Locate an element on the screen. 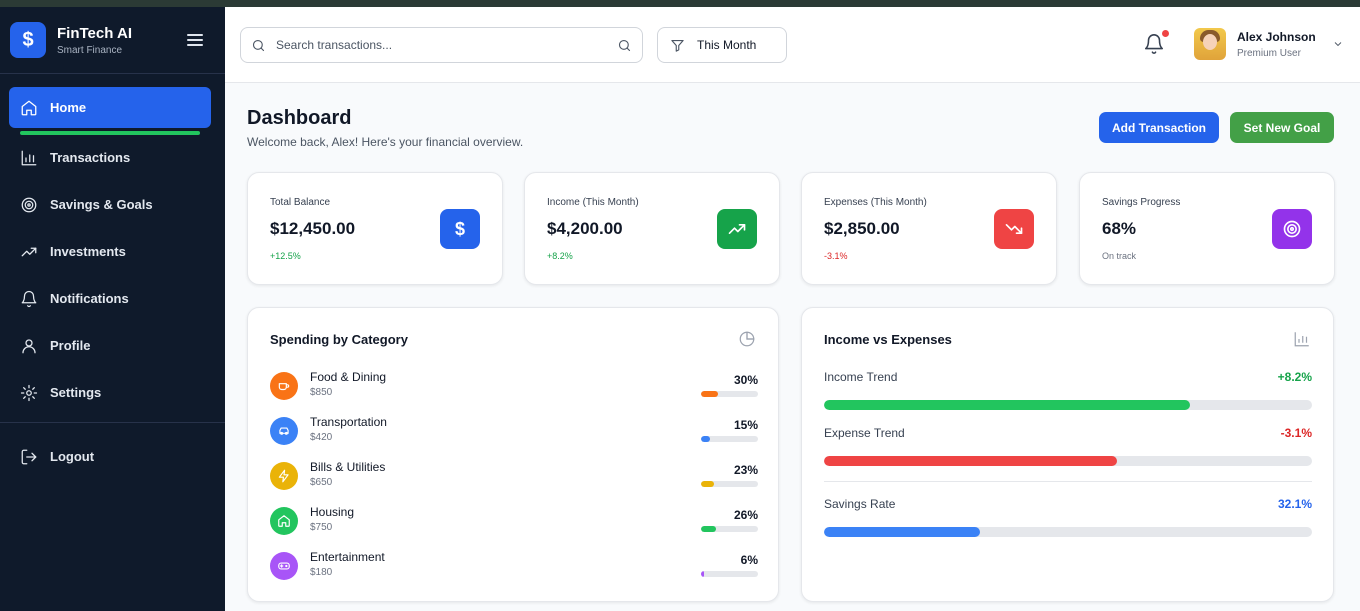  avatar is located at coordinates (1210, 44).